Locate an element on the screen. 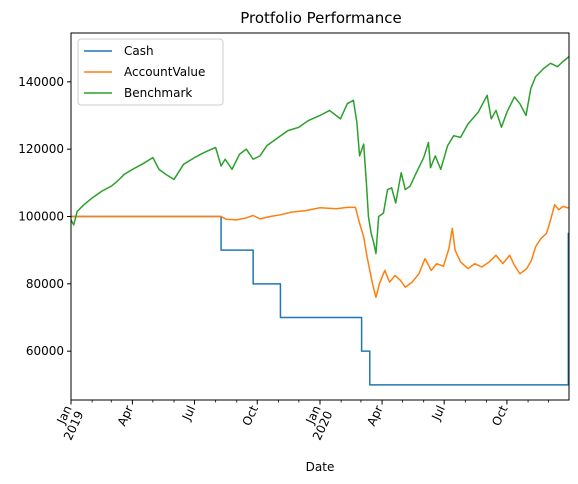 Image resolution: width=578 pixels, height=484 pixels. y-axis: 60000 80000 100000 120000 140000 is located at coordinates (44, 216).